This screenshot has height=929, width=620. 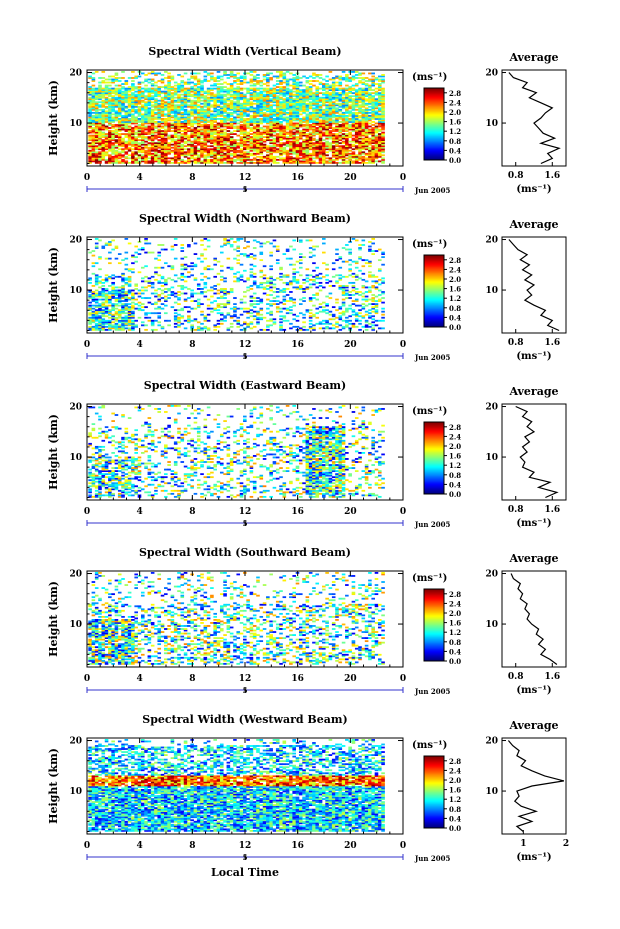 I want to click on colorbar-unit: (ms⁻¹), so click(x=429, y=77).